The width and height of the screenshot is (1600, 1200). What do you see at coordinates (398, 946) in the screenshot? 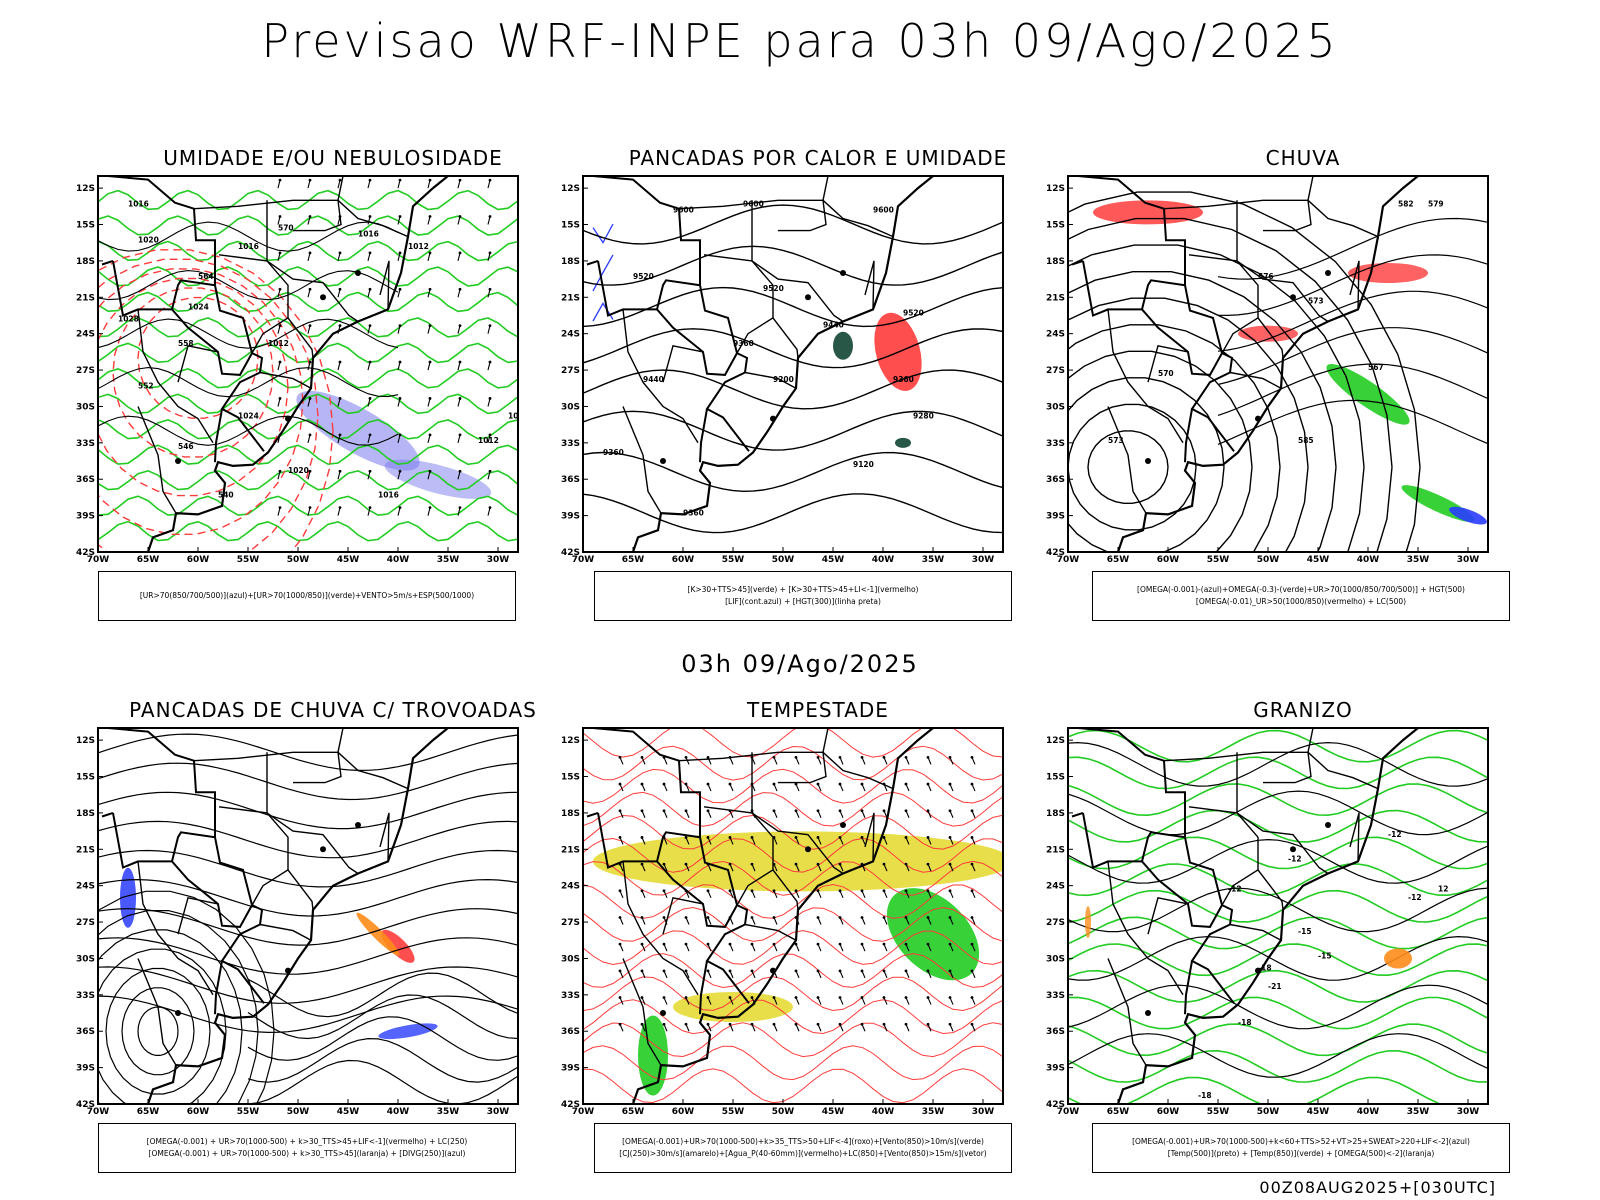
I see `thunderstorm-area` at bounding box center [398, 946].